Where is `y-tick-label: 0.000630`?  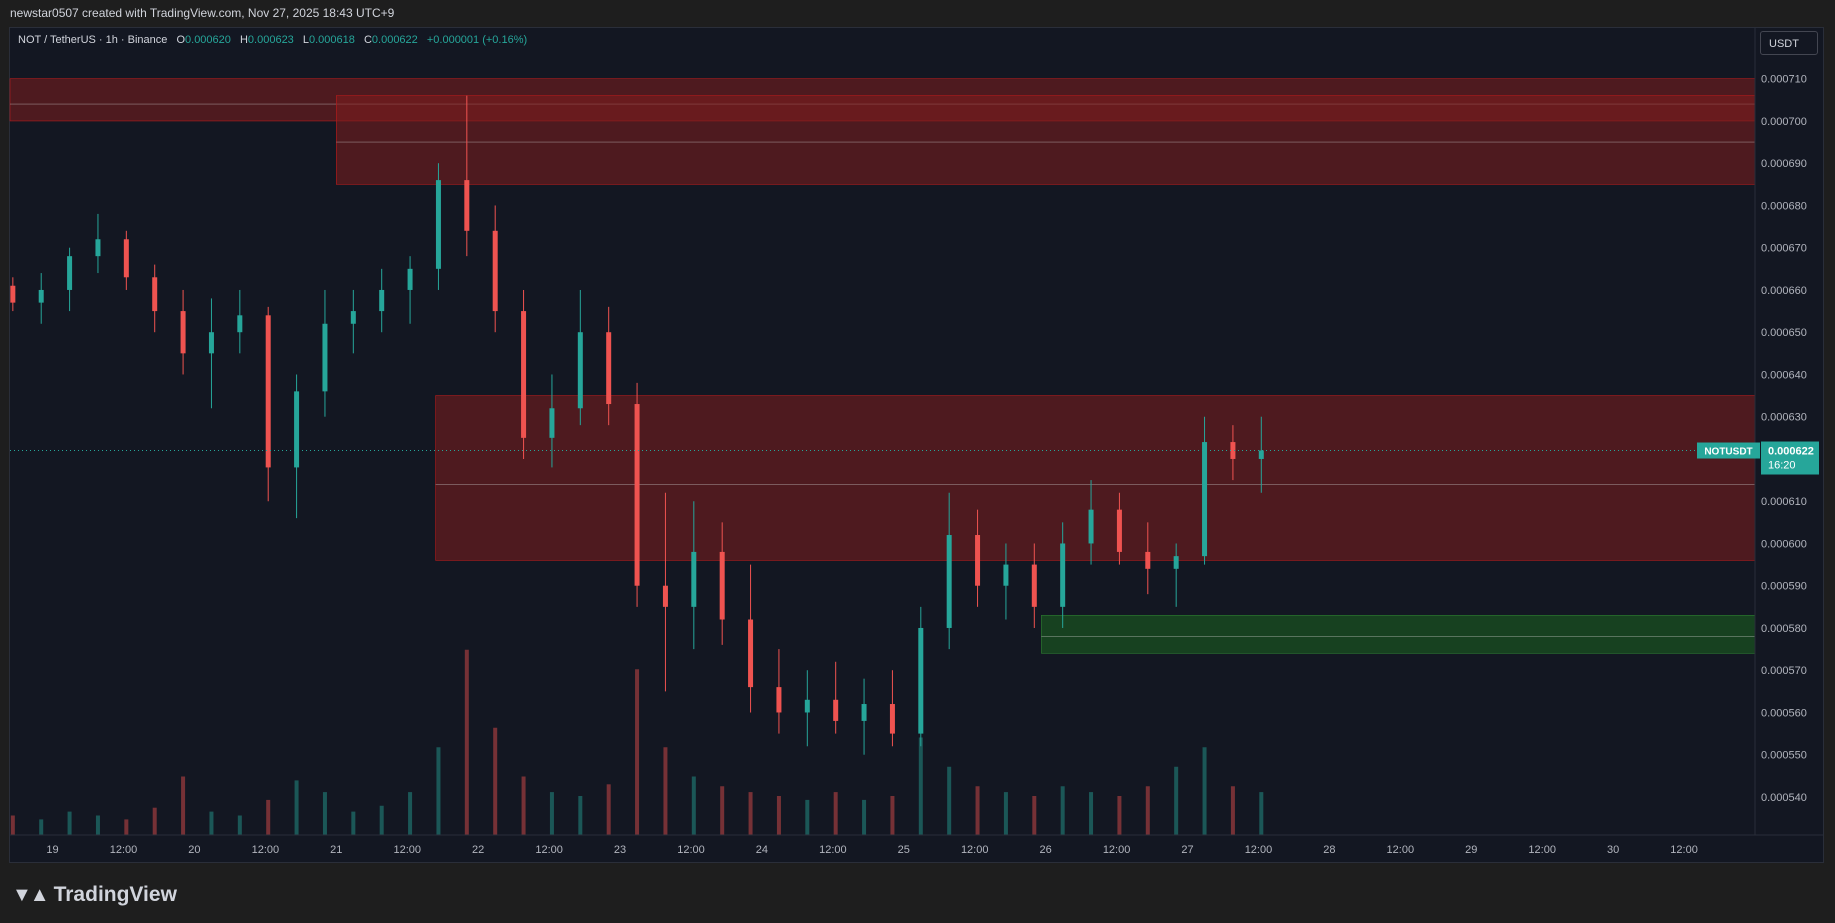
y-tick-label: 0.000630 is located at coordinates (1784, 418).